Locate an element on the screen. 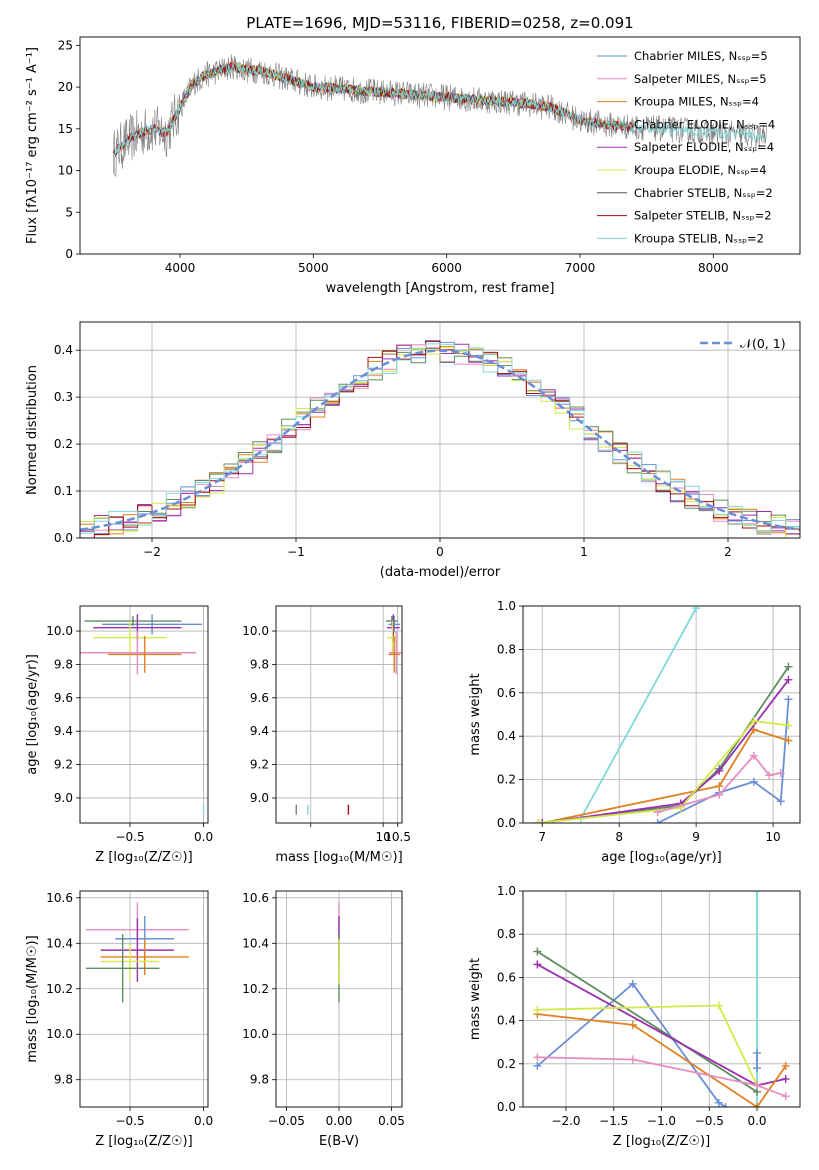  y-tick-label: 9.2 is located at coordinates (259, 765).